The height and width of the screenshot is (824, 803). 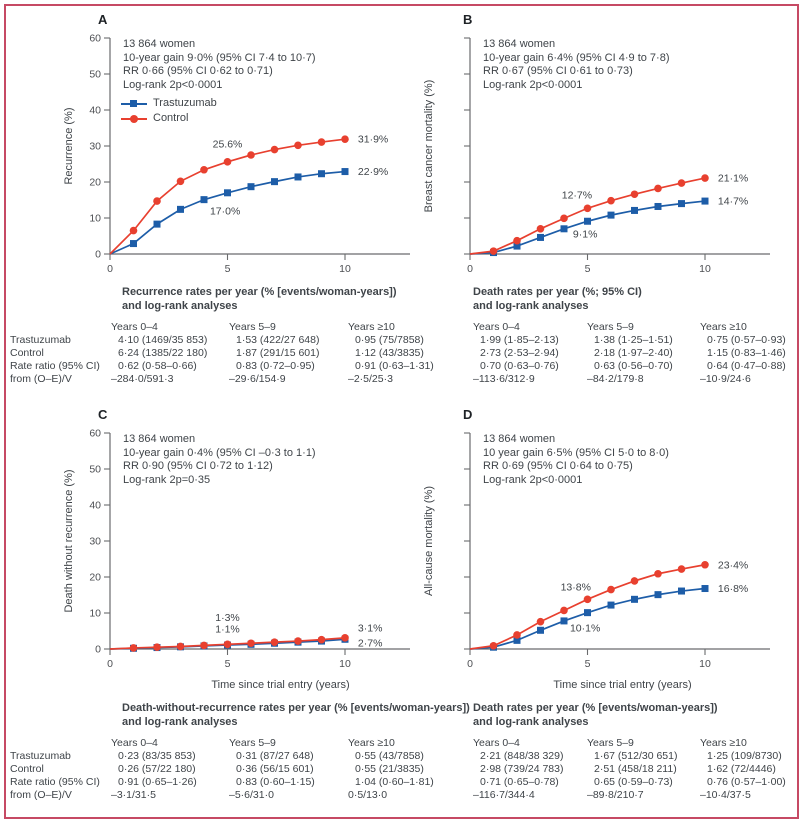 I want to click on table-cell: 0·5/13·0, so click(x=368, y=795).